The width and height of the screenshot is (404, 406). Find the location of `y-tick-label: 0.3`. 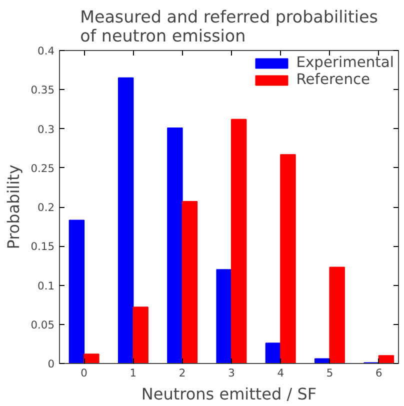

y-tick-label: 0.3 is located at coordinates (46, 129).